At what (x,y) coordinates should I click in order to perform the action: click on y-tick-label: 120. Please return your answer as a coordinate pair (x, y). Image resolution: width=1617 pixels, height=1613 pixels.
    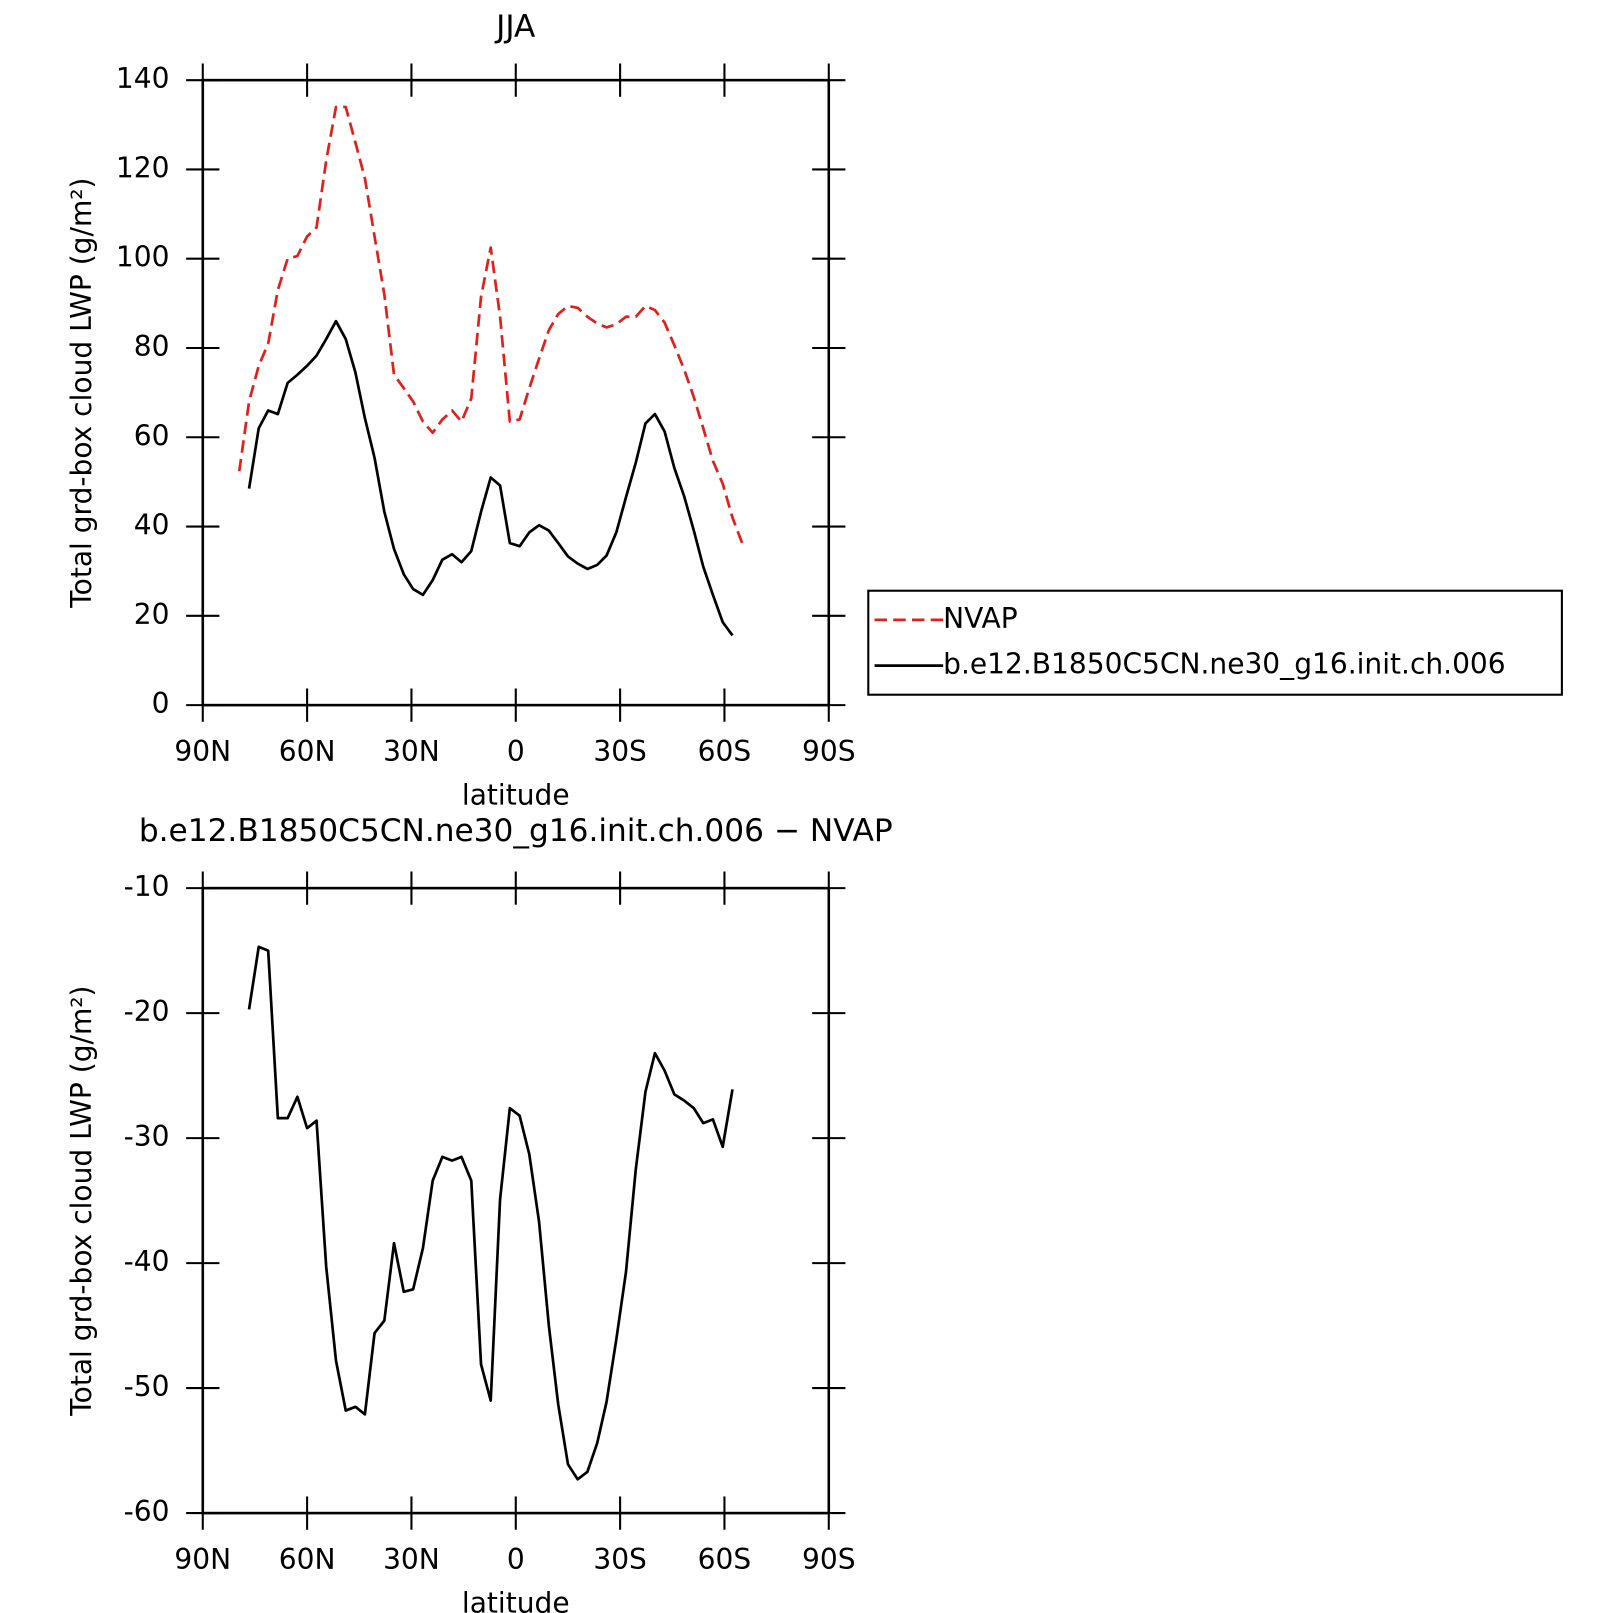
    Looking at the image, I should click on (143, 167).